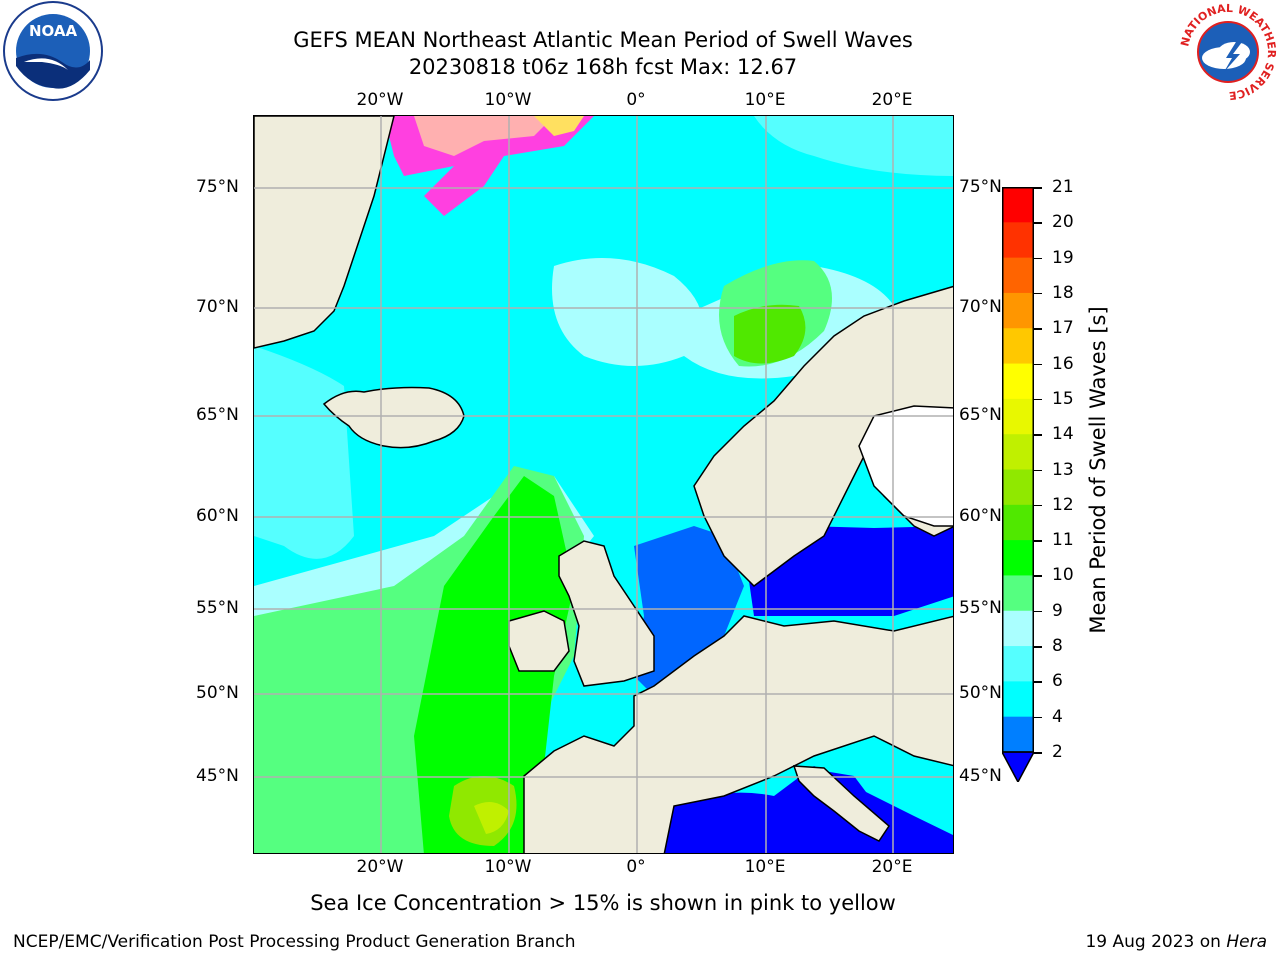  I want to click on lat-label-left: 75°N, so click(217, 187).